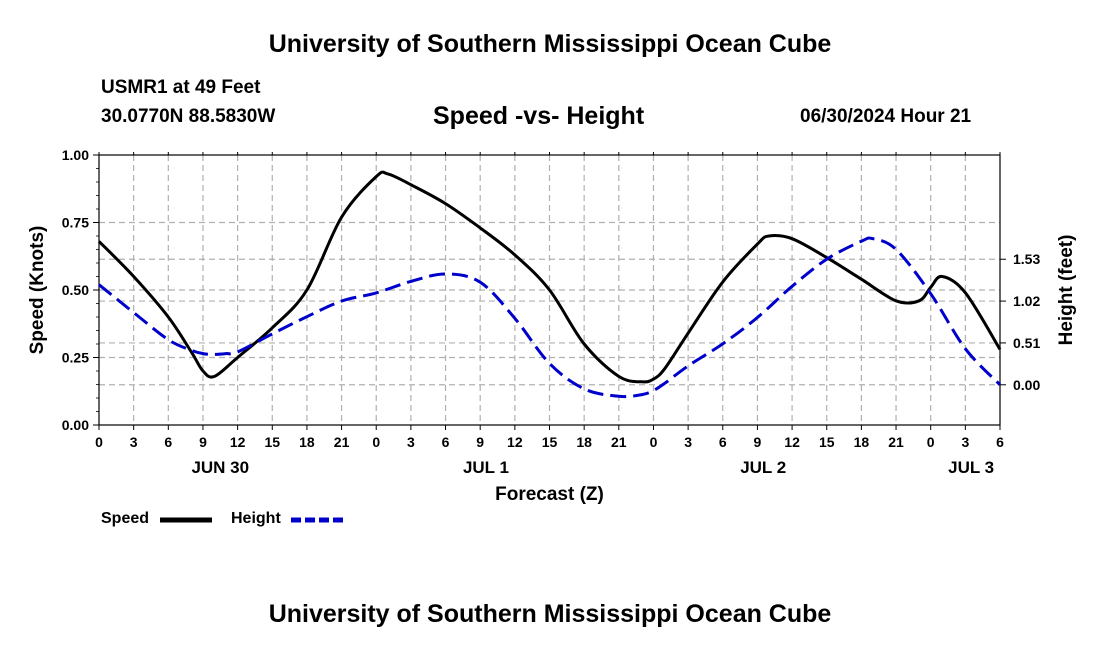 The image size is (1100, 650). Describe the element at coordinates (75, 290) in the screenshot. I see `y-tick-label-left: 0.50` at that location.